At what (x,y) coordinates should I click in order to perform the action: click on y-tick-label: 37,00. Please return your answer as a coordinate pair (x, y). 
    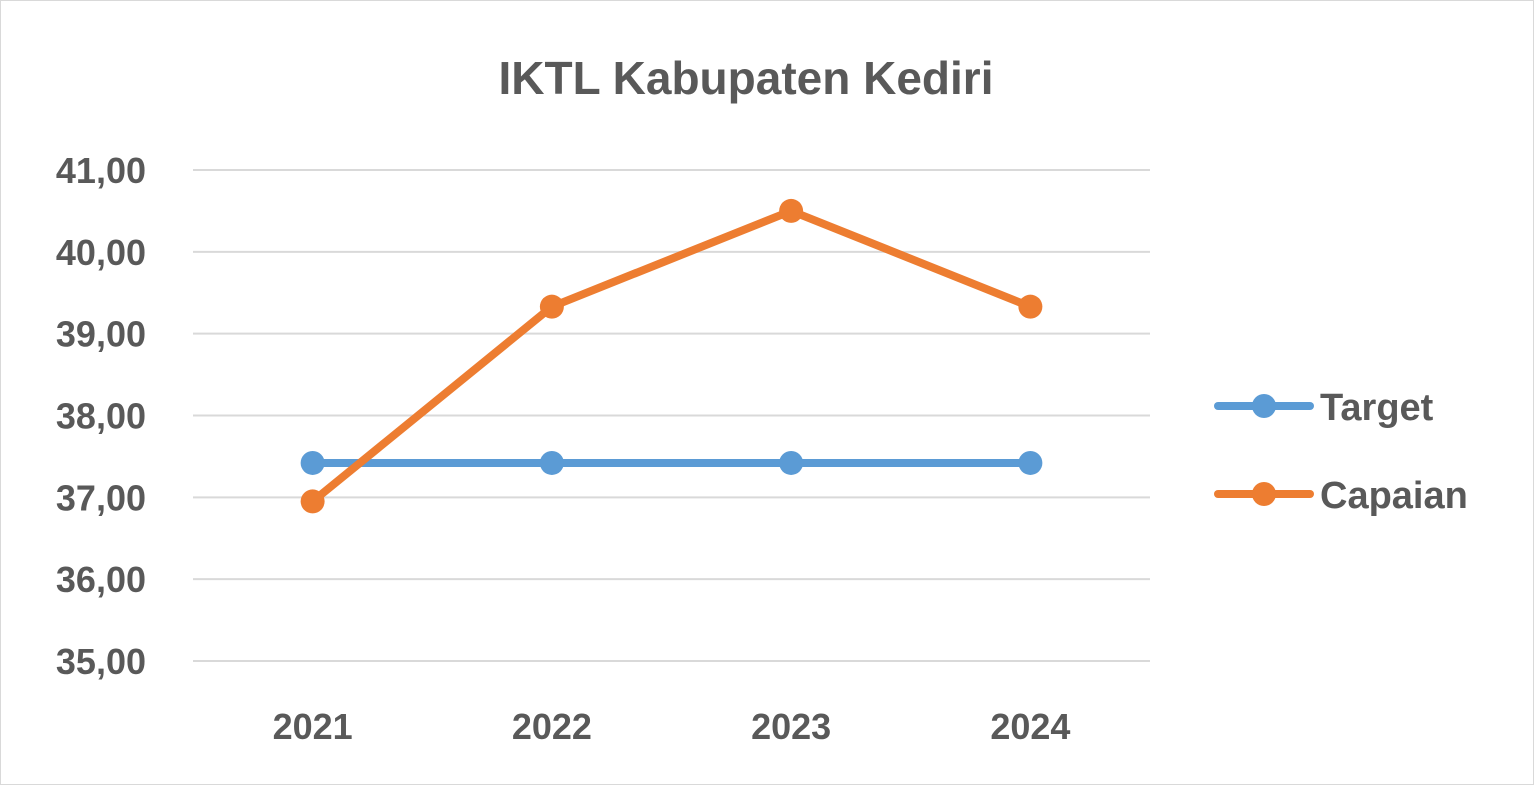
    Looking at the image, I should click on (101, 497).